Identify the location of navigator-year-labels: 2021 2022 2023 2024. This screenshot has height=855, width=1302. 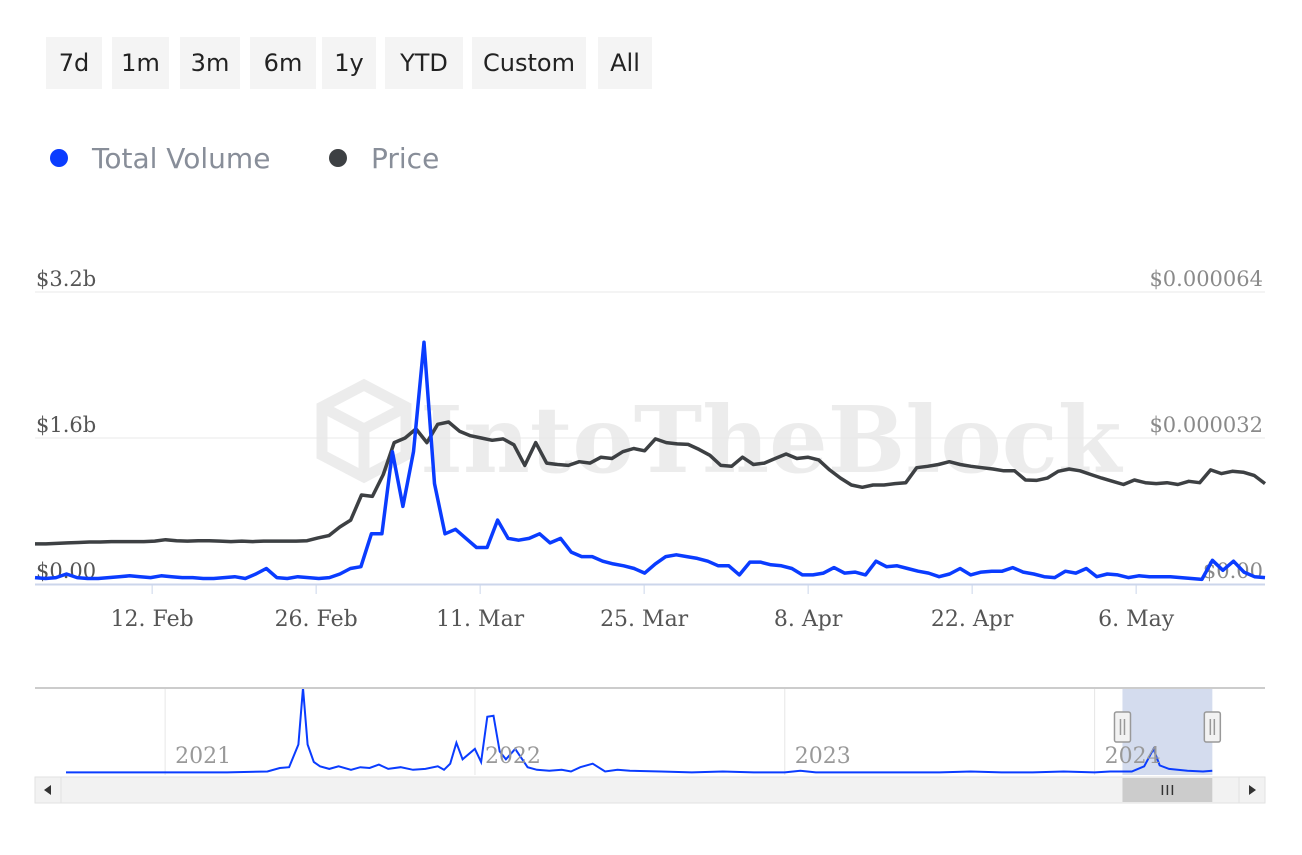
(667, 756).